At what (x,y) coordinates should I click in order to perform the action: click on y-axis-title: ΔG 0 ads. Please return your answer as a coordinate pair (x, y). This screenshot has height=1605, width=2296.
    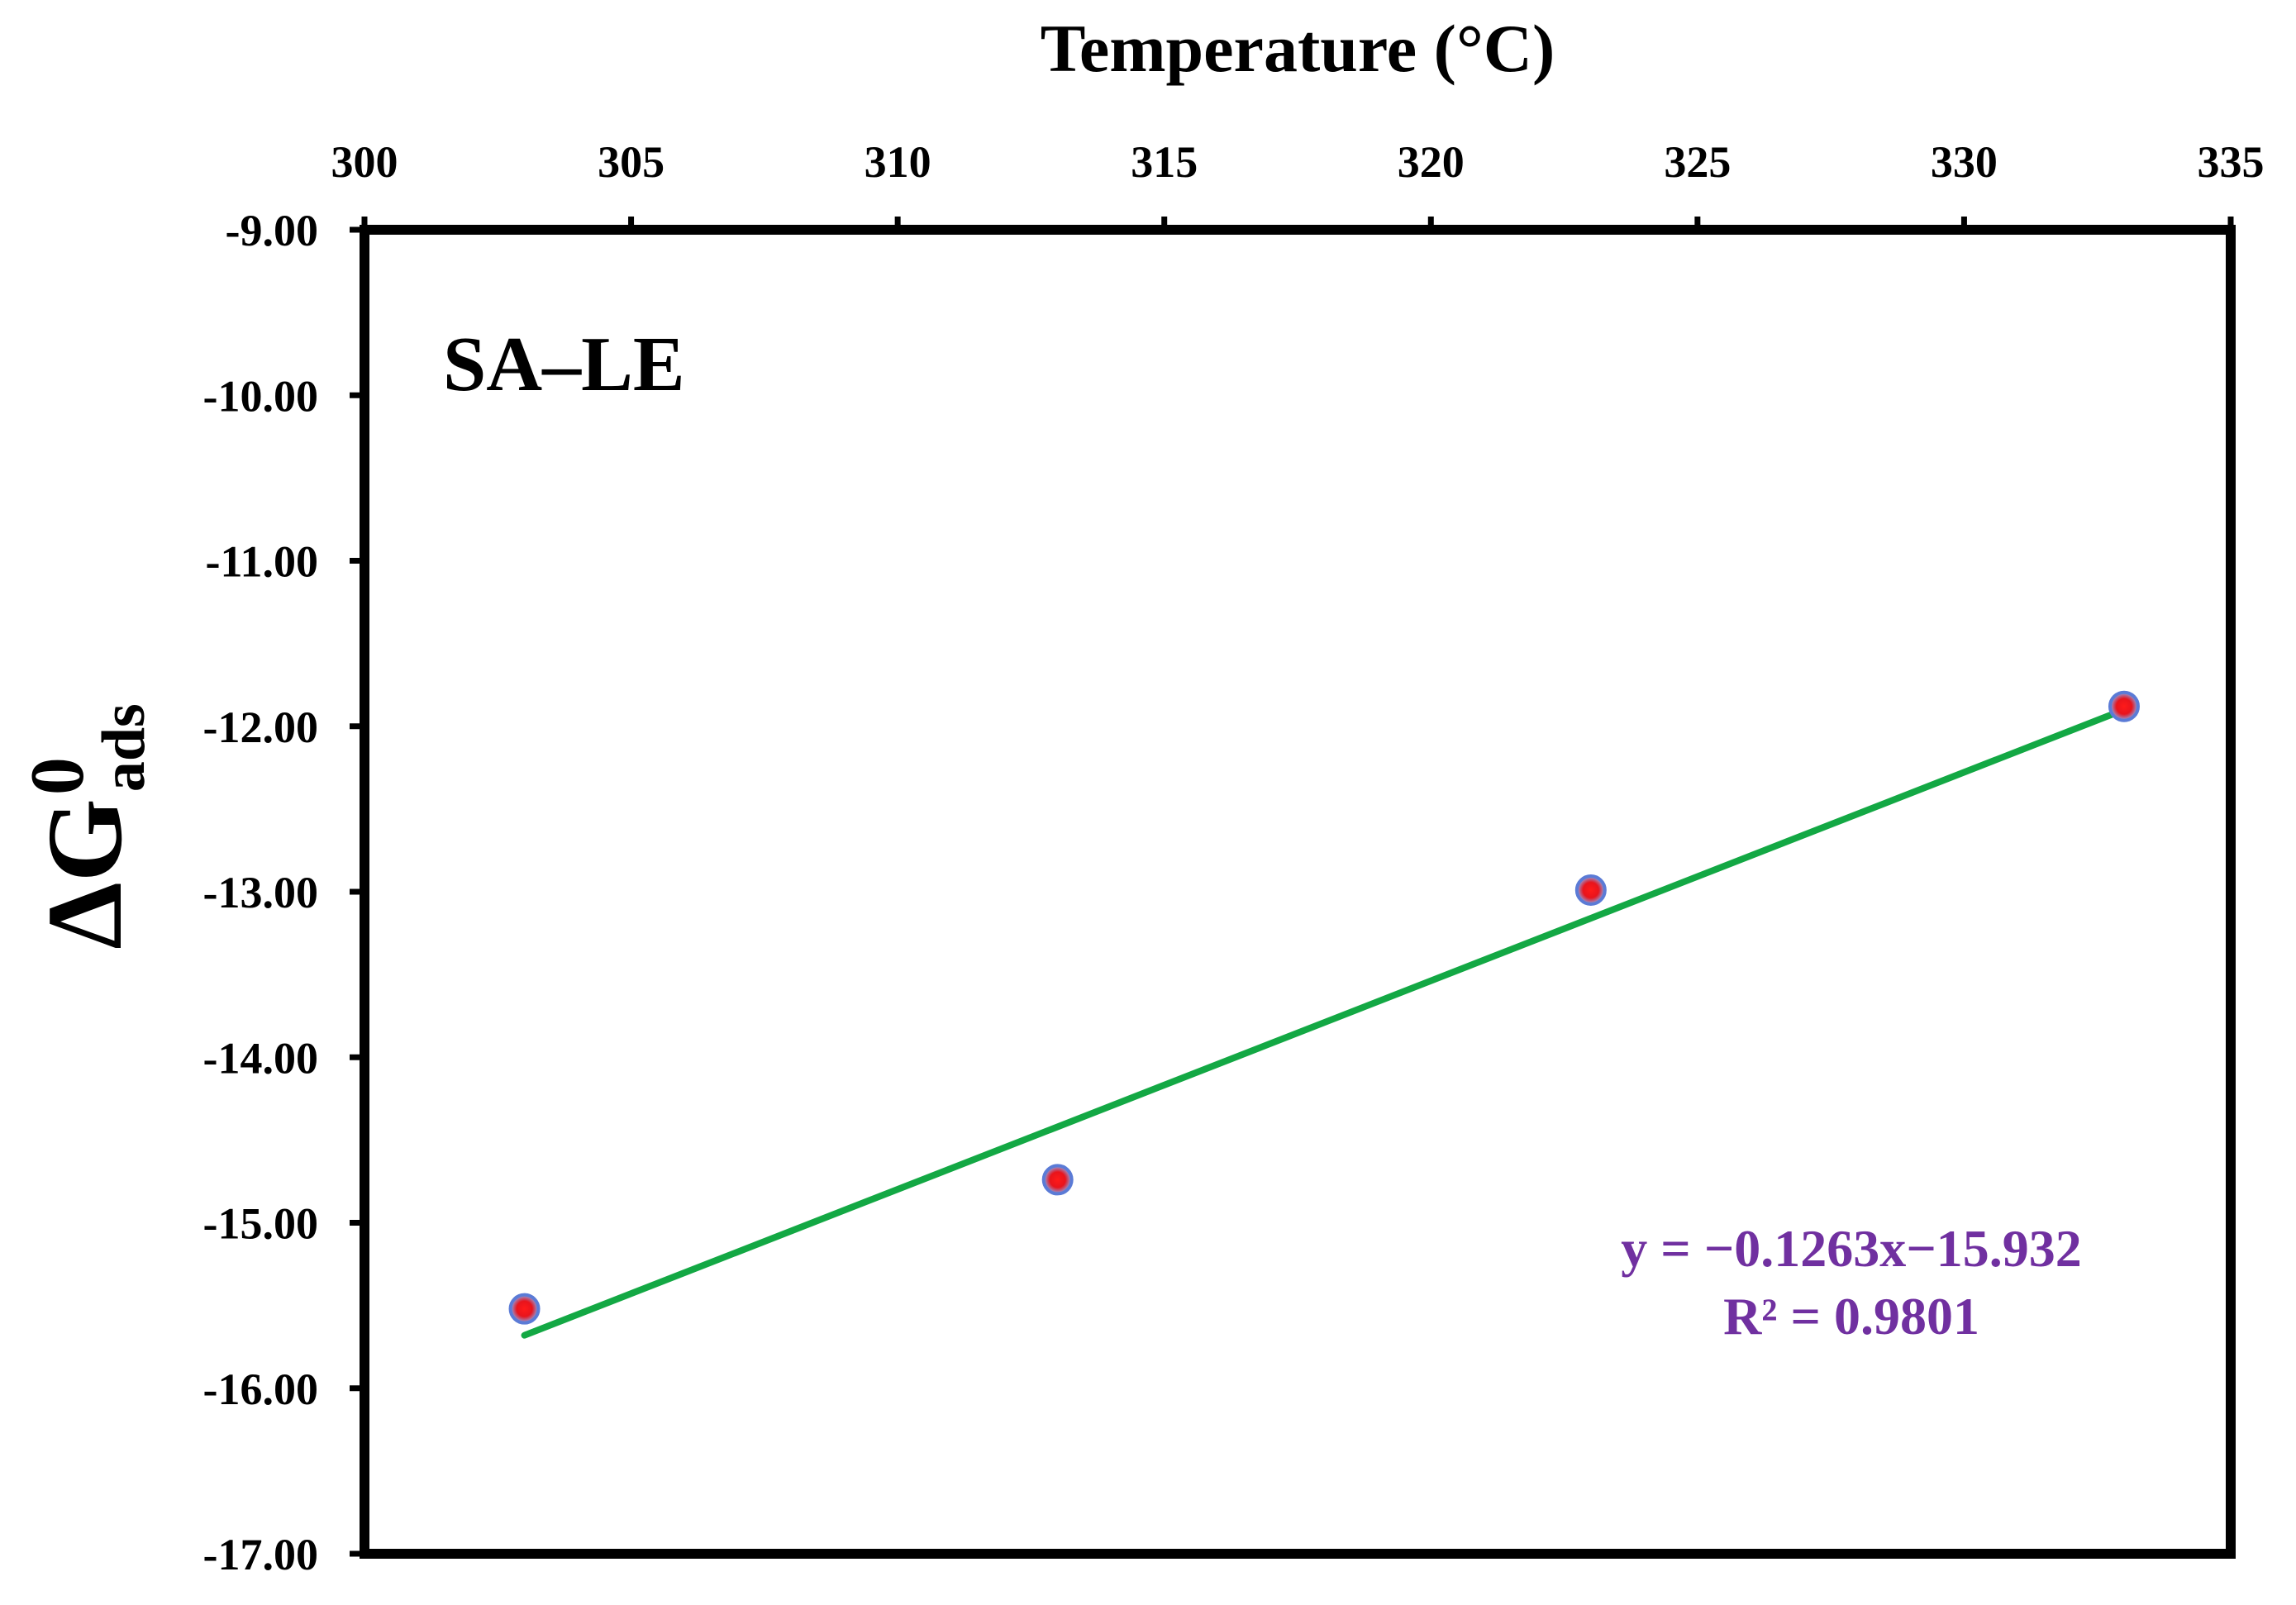
    Looking at the image, I should click on (86, 826).